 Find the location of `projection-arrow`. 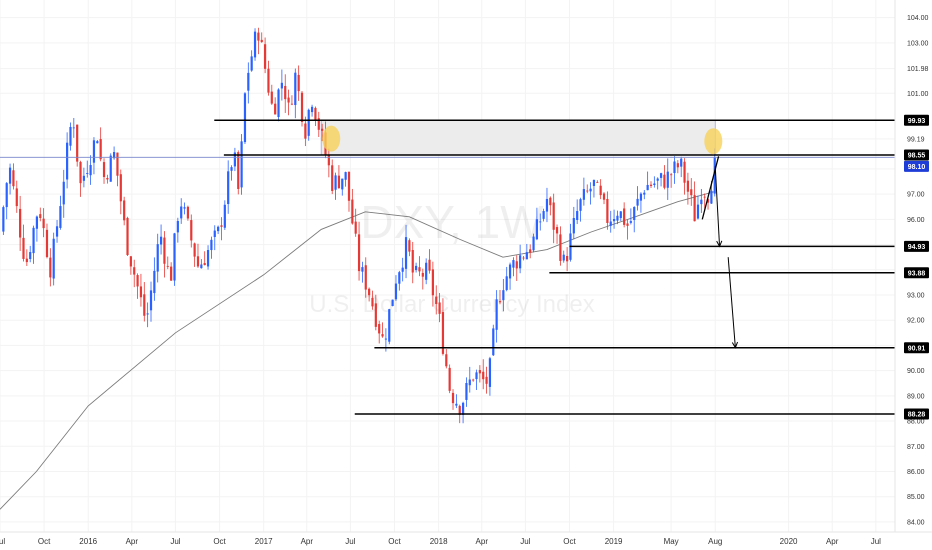

projection-arrow is located at coordinates (733, 303).